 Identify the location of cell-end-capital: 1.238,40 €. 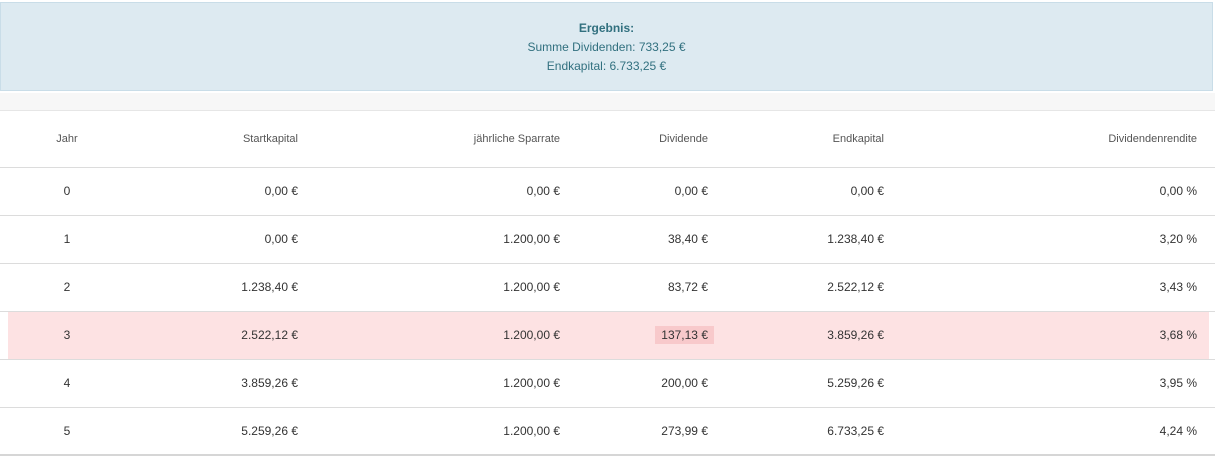
(798, 239).